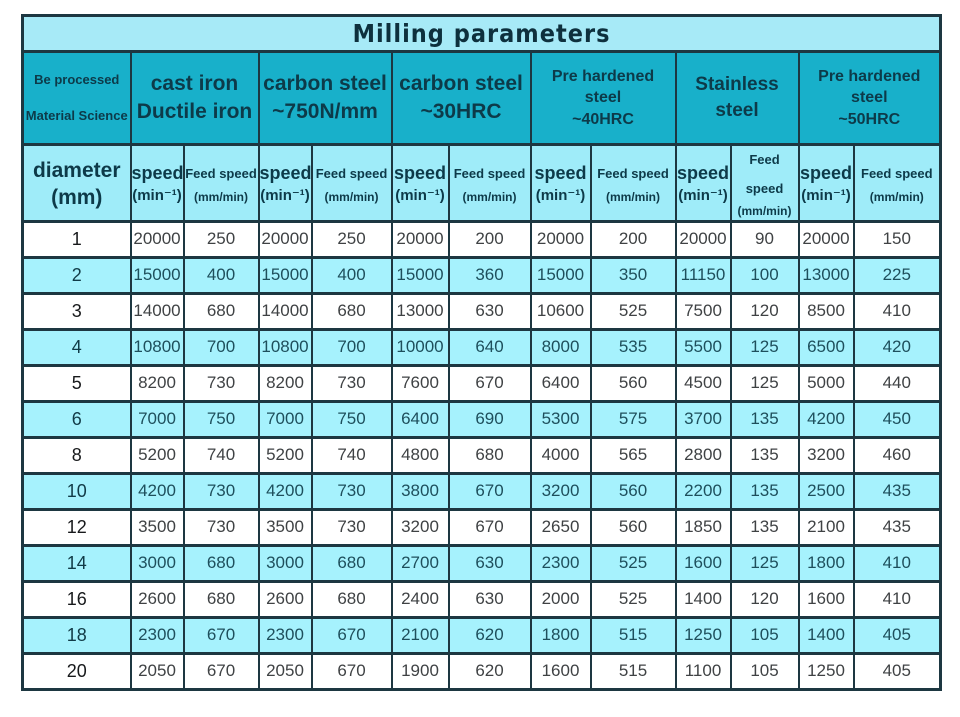  What do you see at coordinates (420, 491) in the screenshot?
I see `value-cell: 3800` at bounding box center [420, 491].